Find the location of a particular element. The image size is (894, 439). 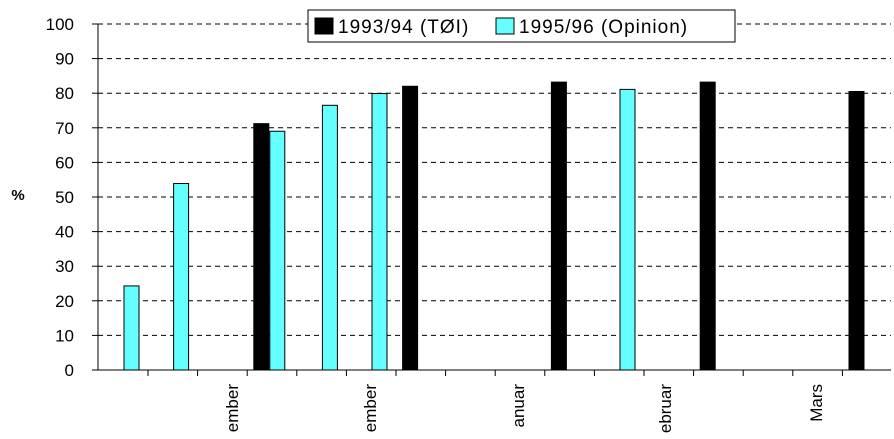

legend: 1993/94 (TØI) 1995/96 (Opinion) is located at coordinates (521, 26).